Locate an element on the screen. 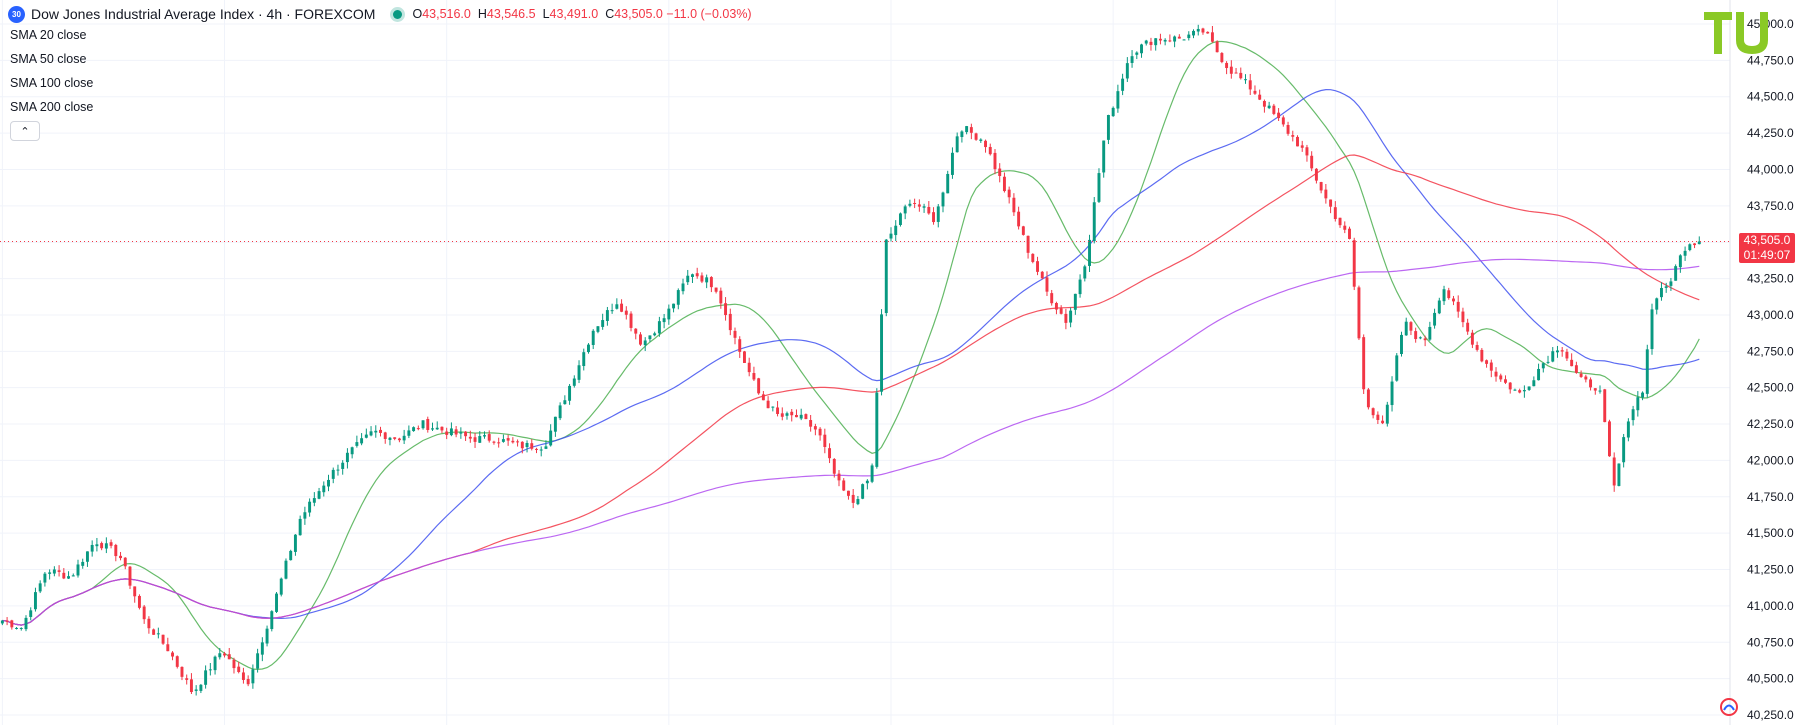 This screenshot has width=1800, height=725. symbol-badge: 30 is located at coordinates (16, 14).